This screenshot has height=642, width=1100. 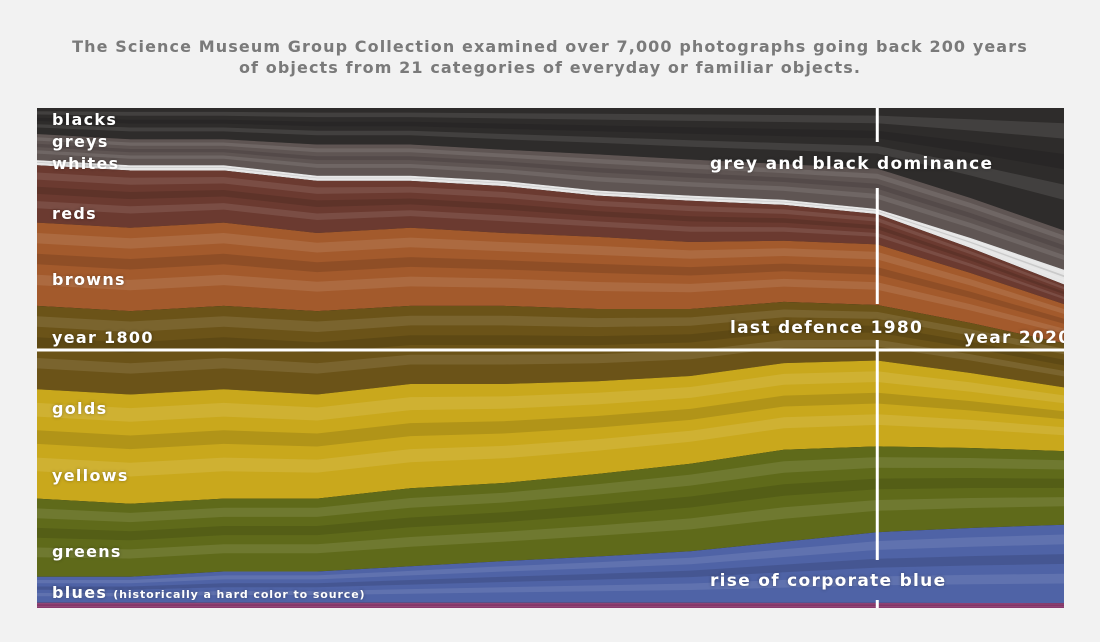 What do you see at coordinates (74, 213) in the screenshot?
I see `label-reds: reds` at bounding box center [74, 213].